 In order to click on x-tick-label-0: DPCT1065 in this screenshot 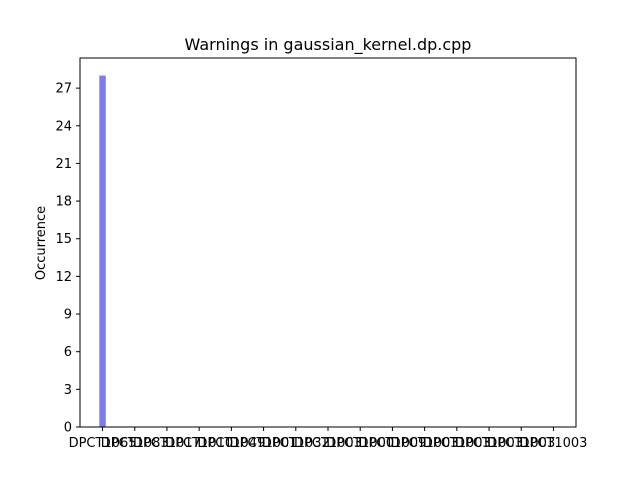, I will do `click(103, 443)`.